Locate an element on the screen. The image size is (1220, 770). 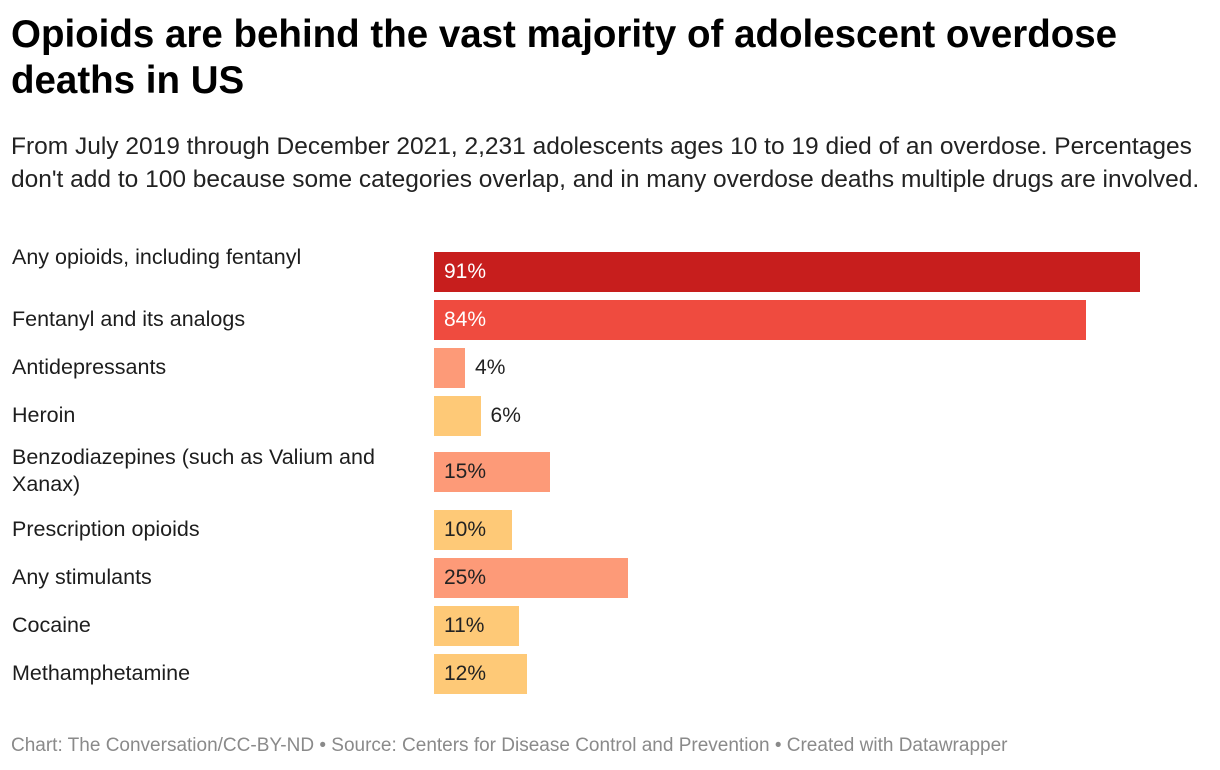
category-label: Fentanyl and its analogs is located at coordinates (129, 319).